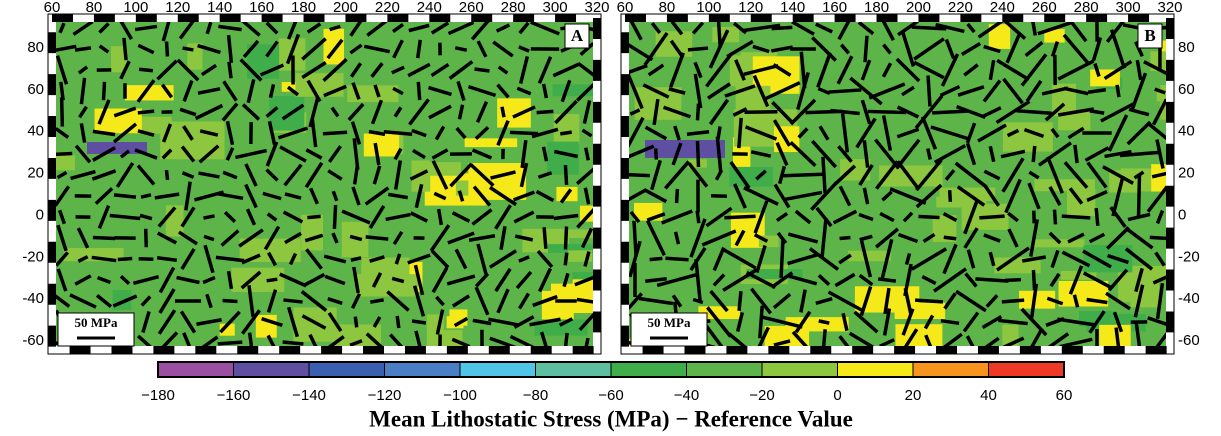 Image resolution: width=1221 pixels, height=436 pixels. What do you see at coordinates (988, 395) in the screenshot?
I see `colorbar-tick-label: 40` at bounding box center [988, 395].